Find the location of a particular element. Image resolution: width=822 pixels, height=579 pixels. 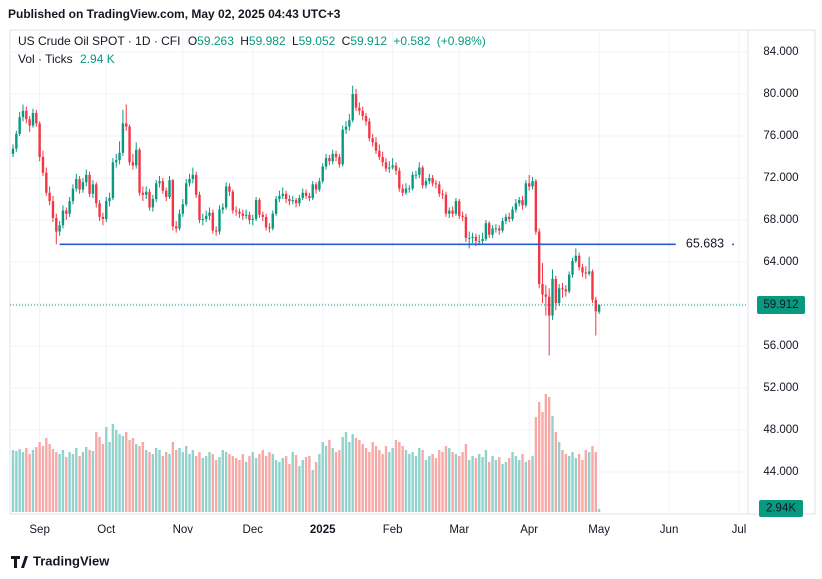

y-tick-label: 72.000 is located at coordinates (780, 178).